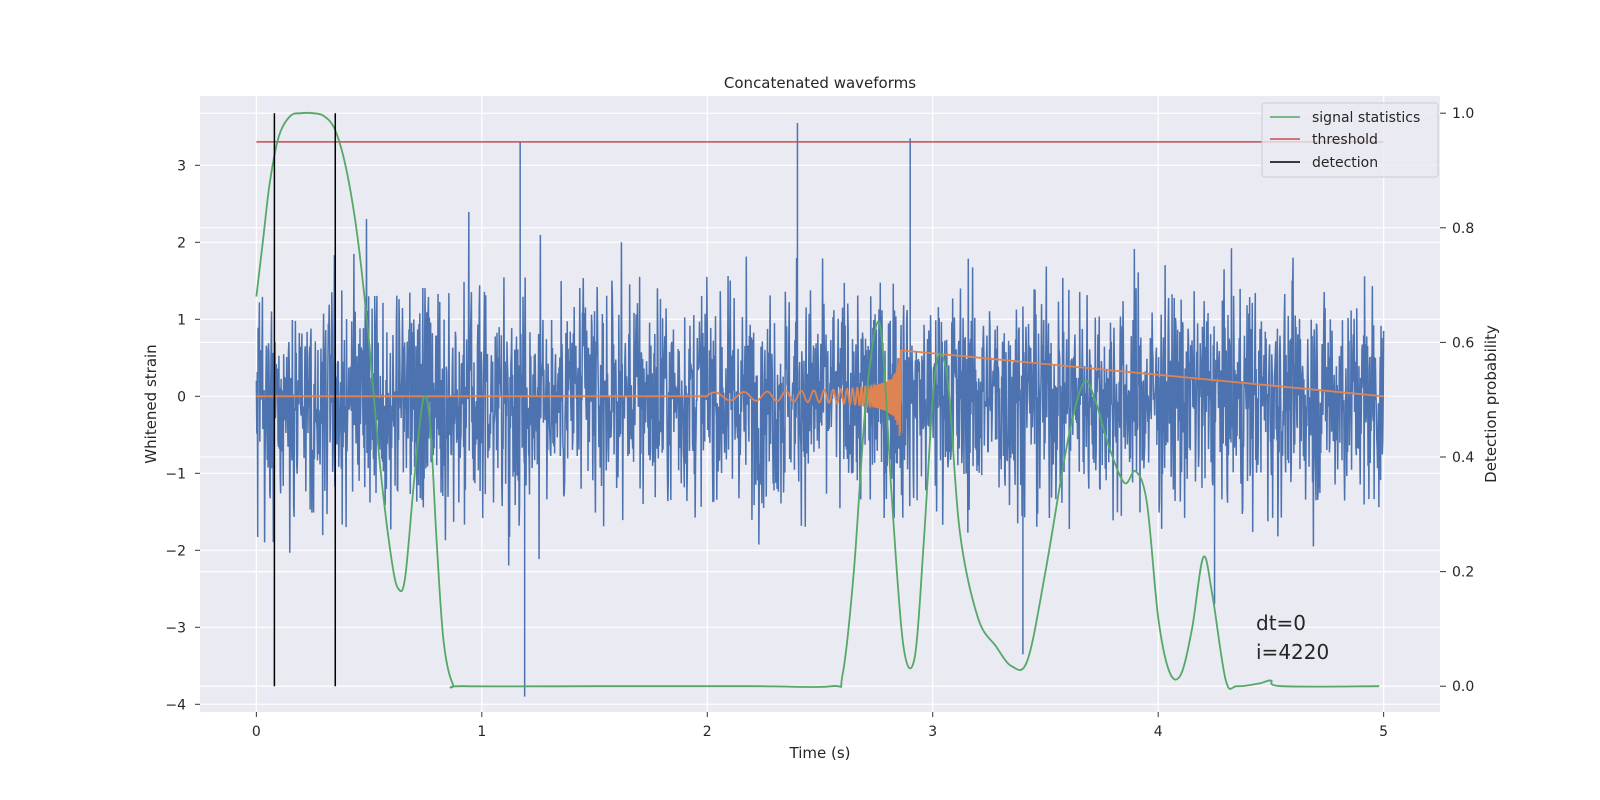 The width and height of the screenshot is (1600, 800). Describe the element at coordinates (1345, 163) in the screenshot. I see `legend-label-detection: detection` at that location.